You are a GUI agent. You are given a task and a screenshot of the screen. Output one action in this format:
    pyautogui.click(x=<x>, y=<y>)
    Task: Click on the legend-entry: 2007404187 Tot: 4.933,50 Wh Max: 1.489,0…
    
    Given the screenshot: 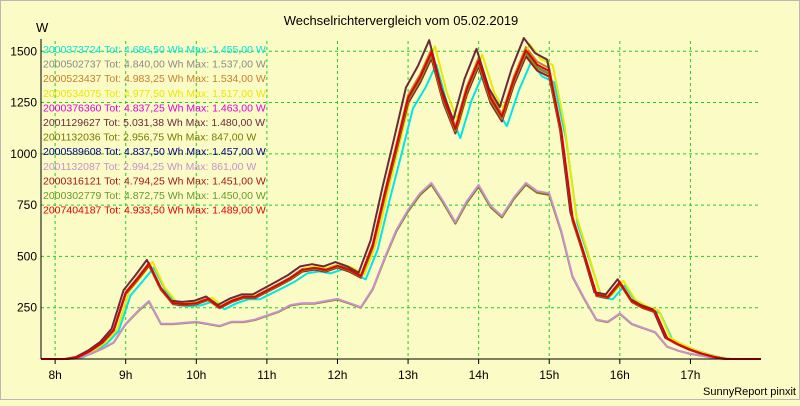 What is the action you would take?
    pyautogui.click(x=154, y=211)
    